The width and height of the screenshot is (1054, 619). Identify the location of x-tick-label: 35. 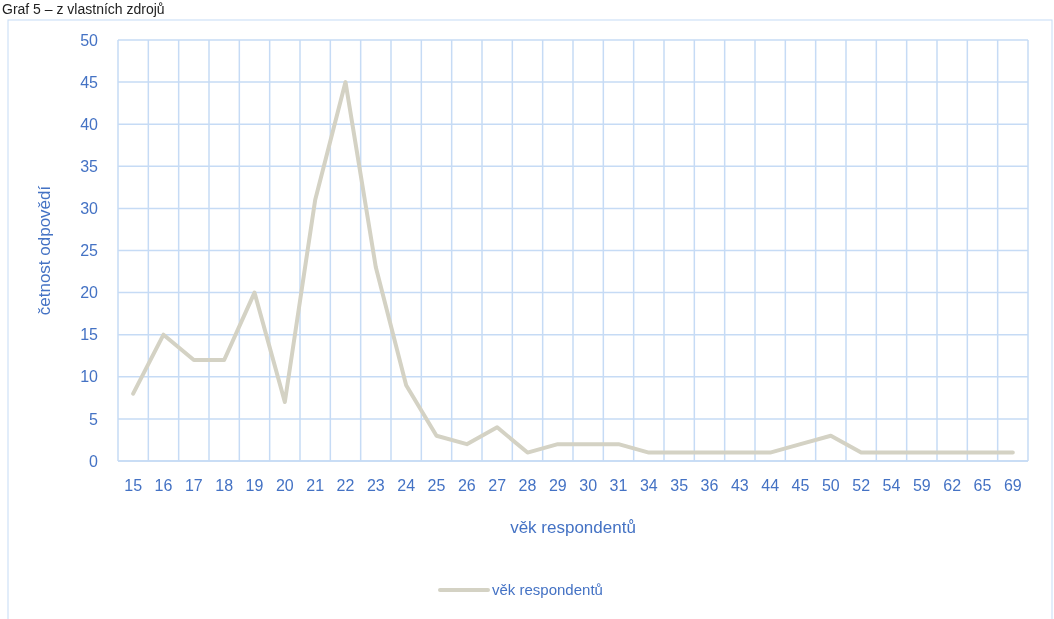
(679, 485).